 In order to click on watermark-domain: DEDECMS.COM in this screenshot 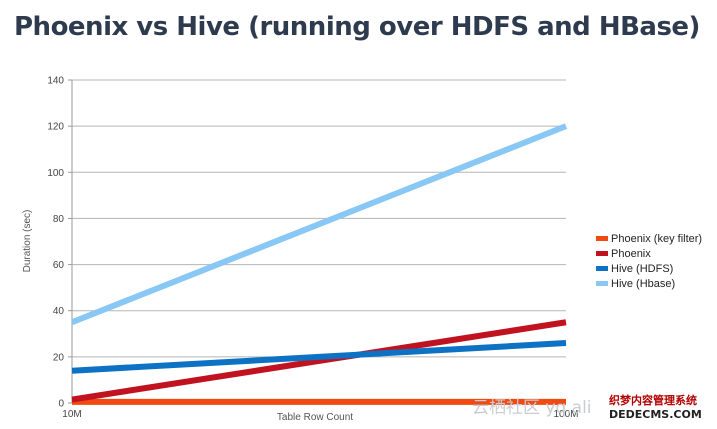, I will do `click(655, 414)`.